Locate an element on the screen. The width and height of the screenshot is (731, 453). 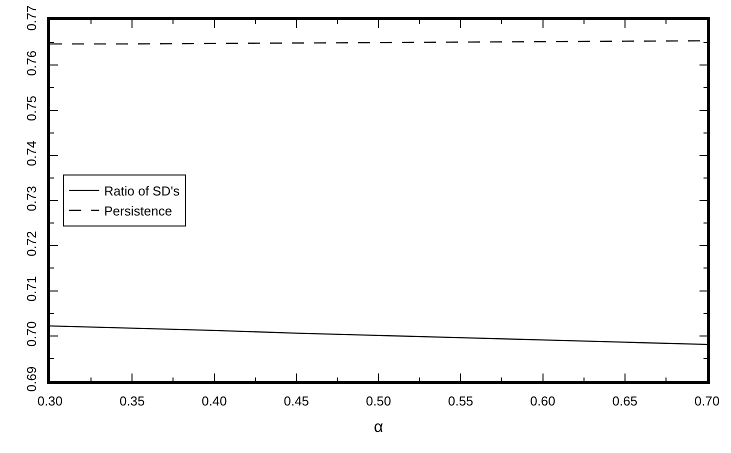
line-series is located at coordinates (378, 335).